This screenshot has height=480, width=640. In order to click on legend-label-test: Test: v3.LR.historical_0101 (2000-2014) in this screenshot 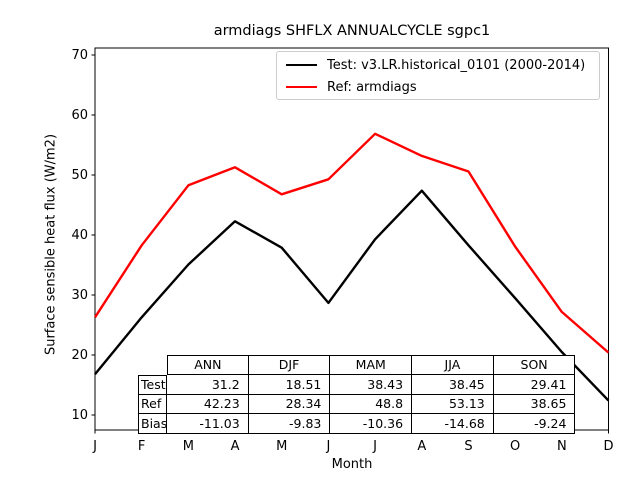, I will do `click(456, 65)`.